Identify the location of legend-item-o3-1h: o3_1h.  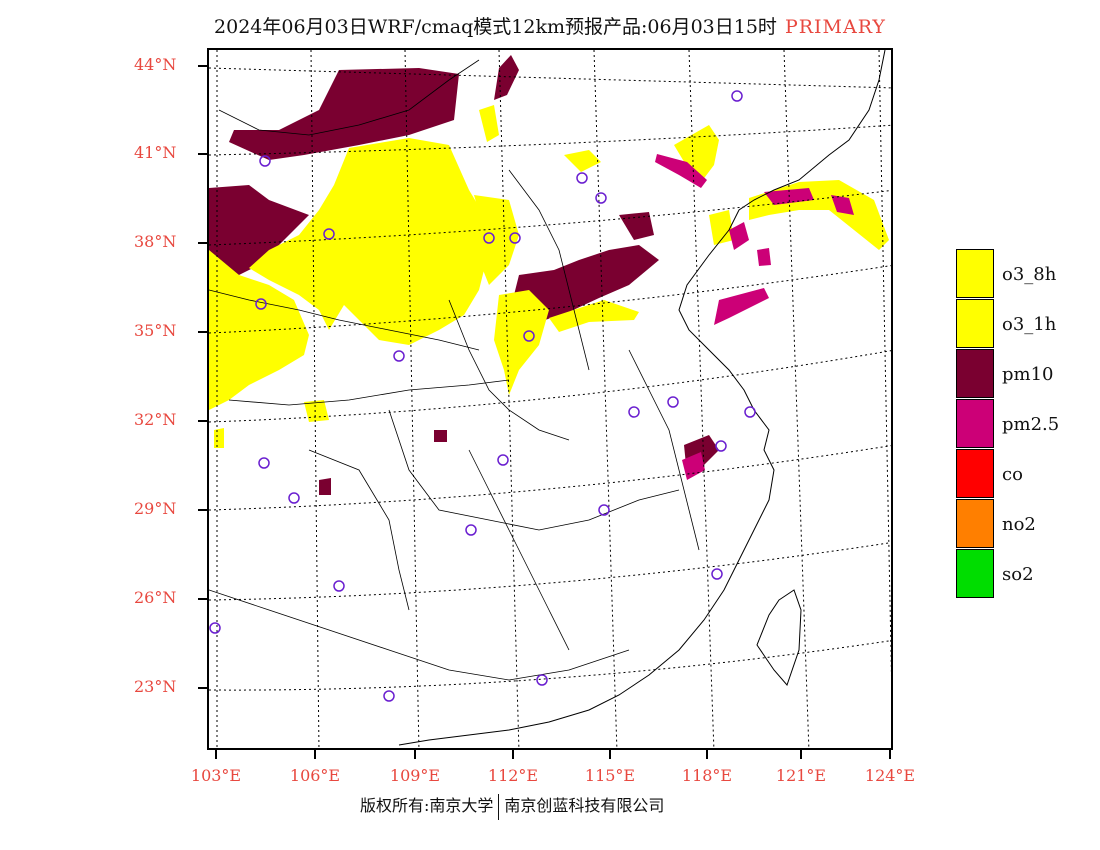
(1026, 324).